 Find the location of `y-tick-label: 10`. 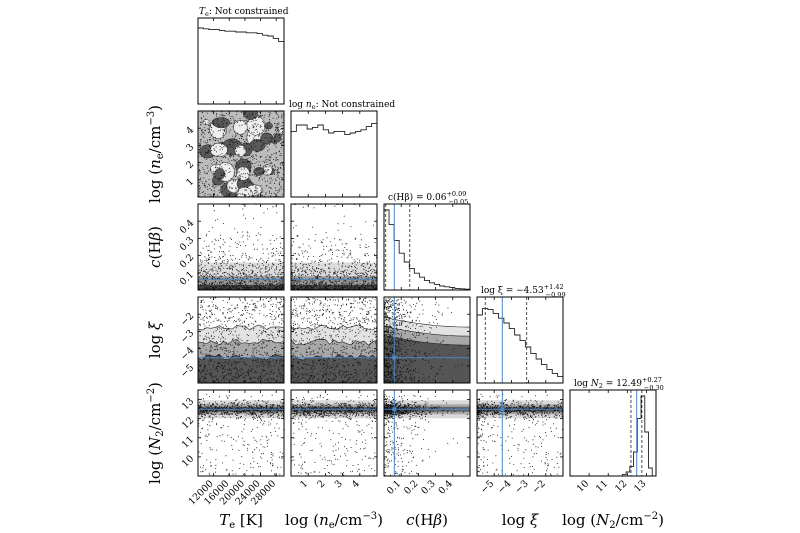

y-tick-label: 10 is located at coordinates (188, 461).